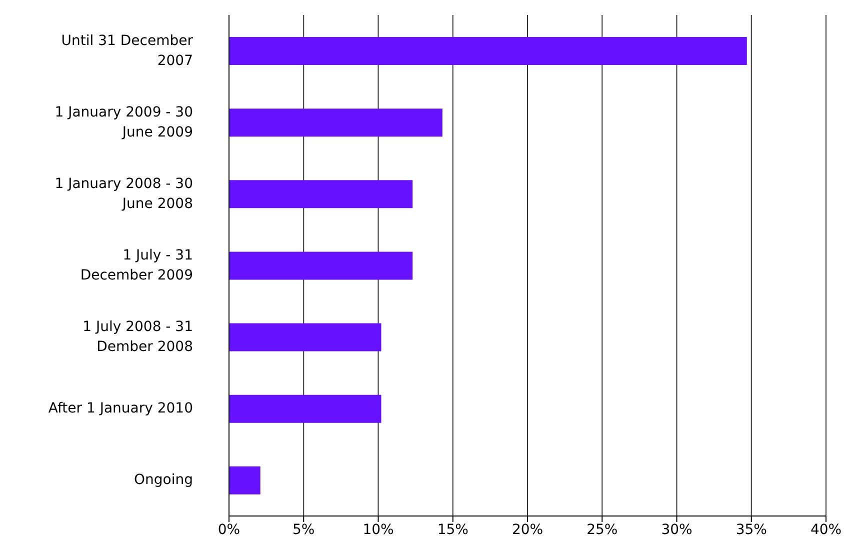  Describe the element at coordinates (123, 194) in the screenshot. I see `y-tick-label: 1 January 2008 - 30 June 2008` at that location.